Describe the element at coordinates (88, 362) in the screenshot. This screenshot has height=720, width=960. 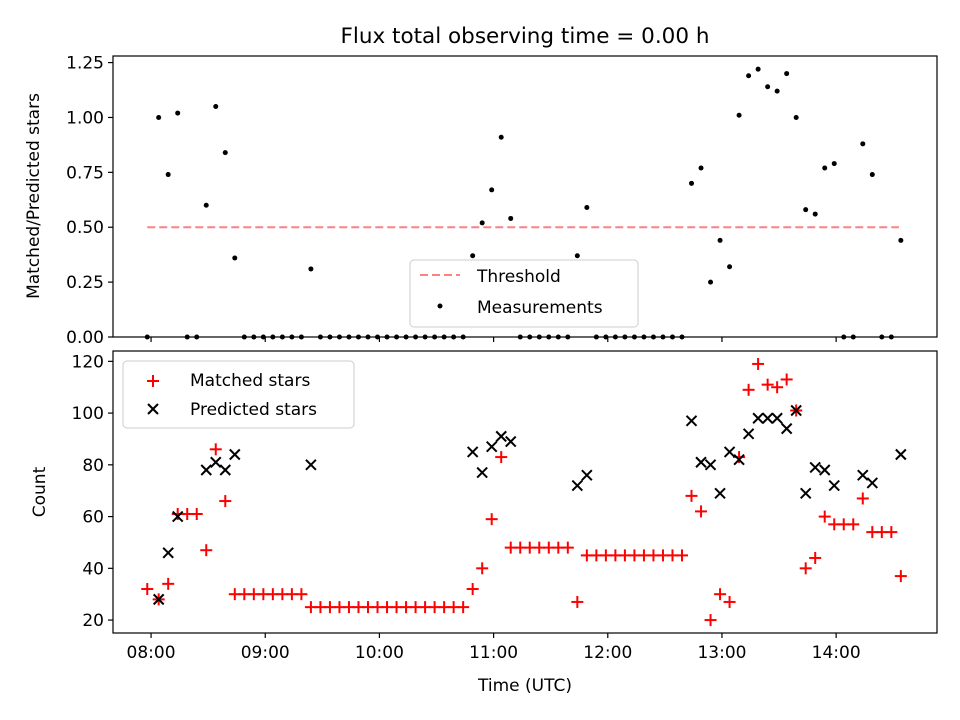
I see `bottom-y-tick-label: 120` at that location.